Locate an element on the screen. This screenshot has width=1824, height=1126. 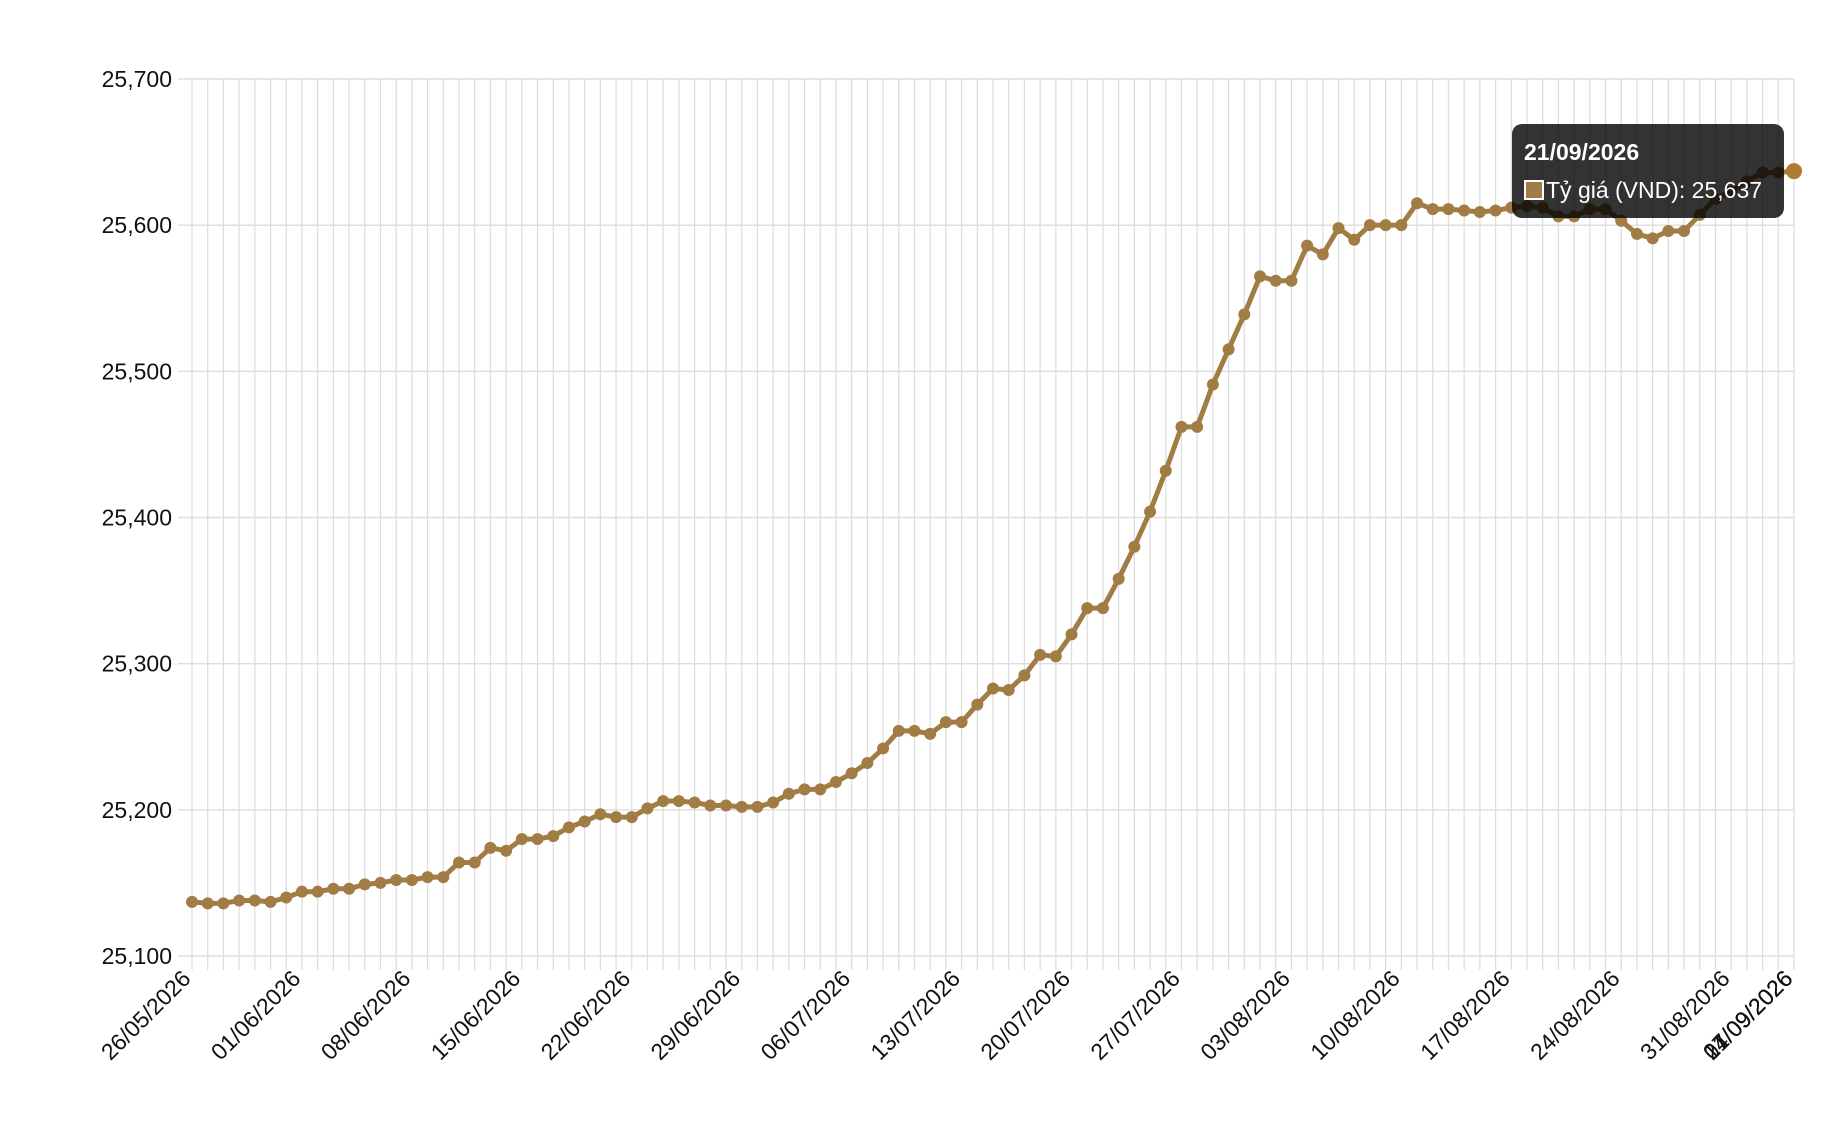
y-tick-label: 25,500 is located at coordinates (137, 371).